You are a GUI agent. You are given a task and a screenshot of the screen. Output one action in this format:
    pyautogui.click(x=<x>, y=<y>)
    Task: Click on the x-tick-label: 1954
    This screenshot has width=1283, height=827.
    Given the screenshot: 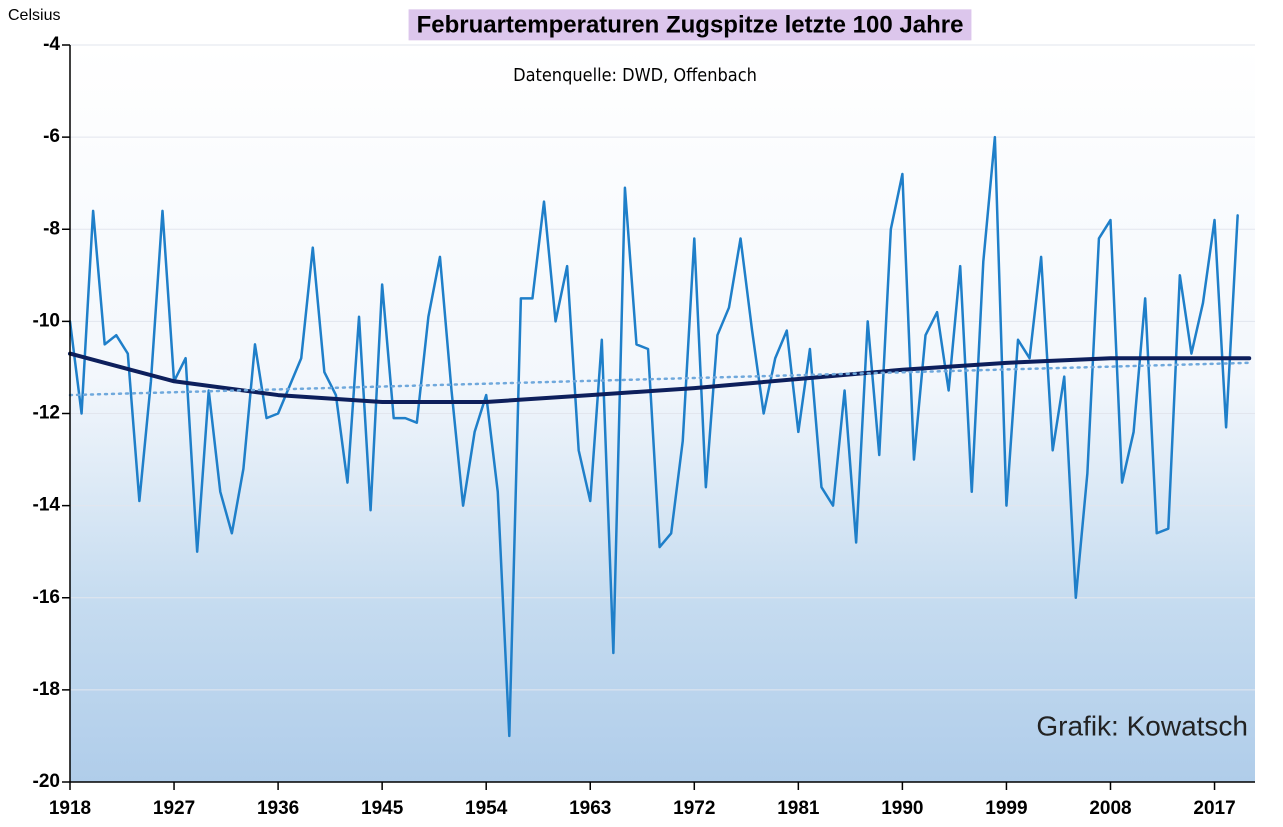 What is the action you would take?
    pyautogui.click(x=486, y=808)
    